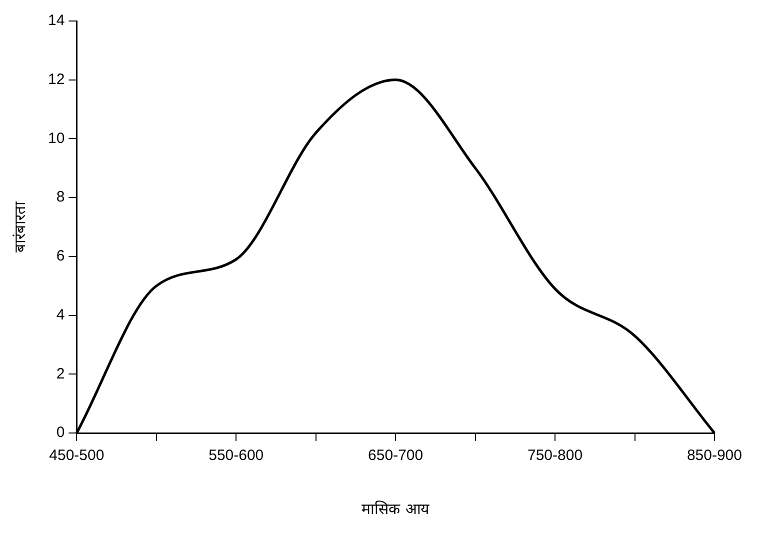 This screenshot has width=762, height=537. What do you see at coordinates (56, 138) in the screenshot?
I see `y-tick-label: 10` at bounding box center [56, 138].